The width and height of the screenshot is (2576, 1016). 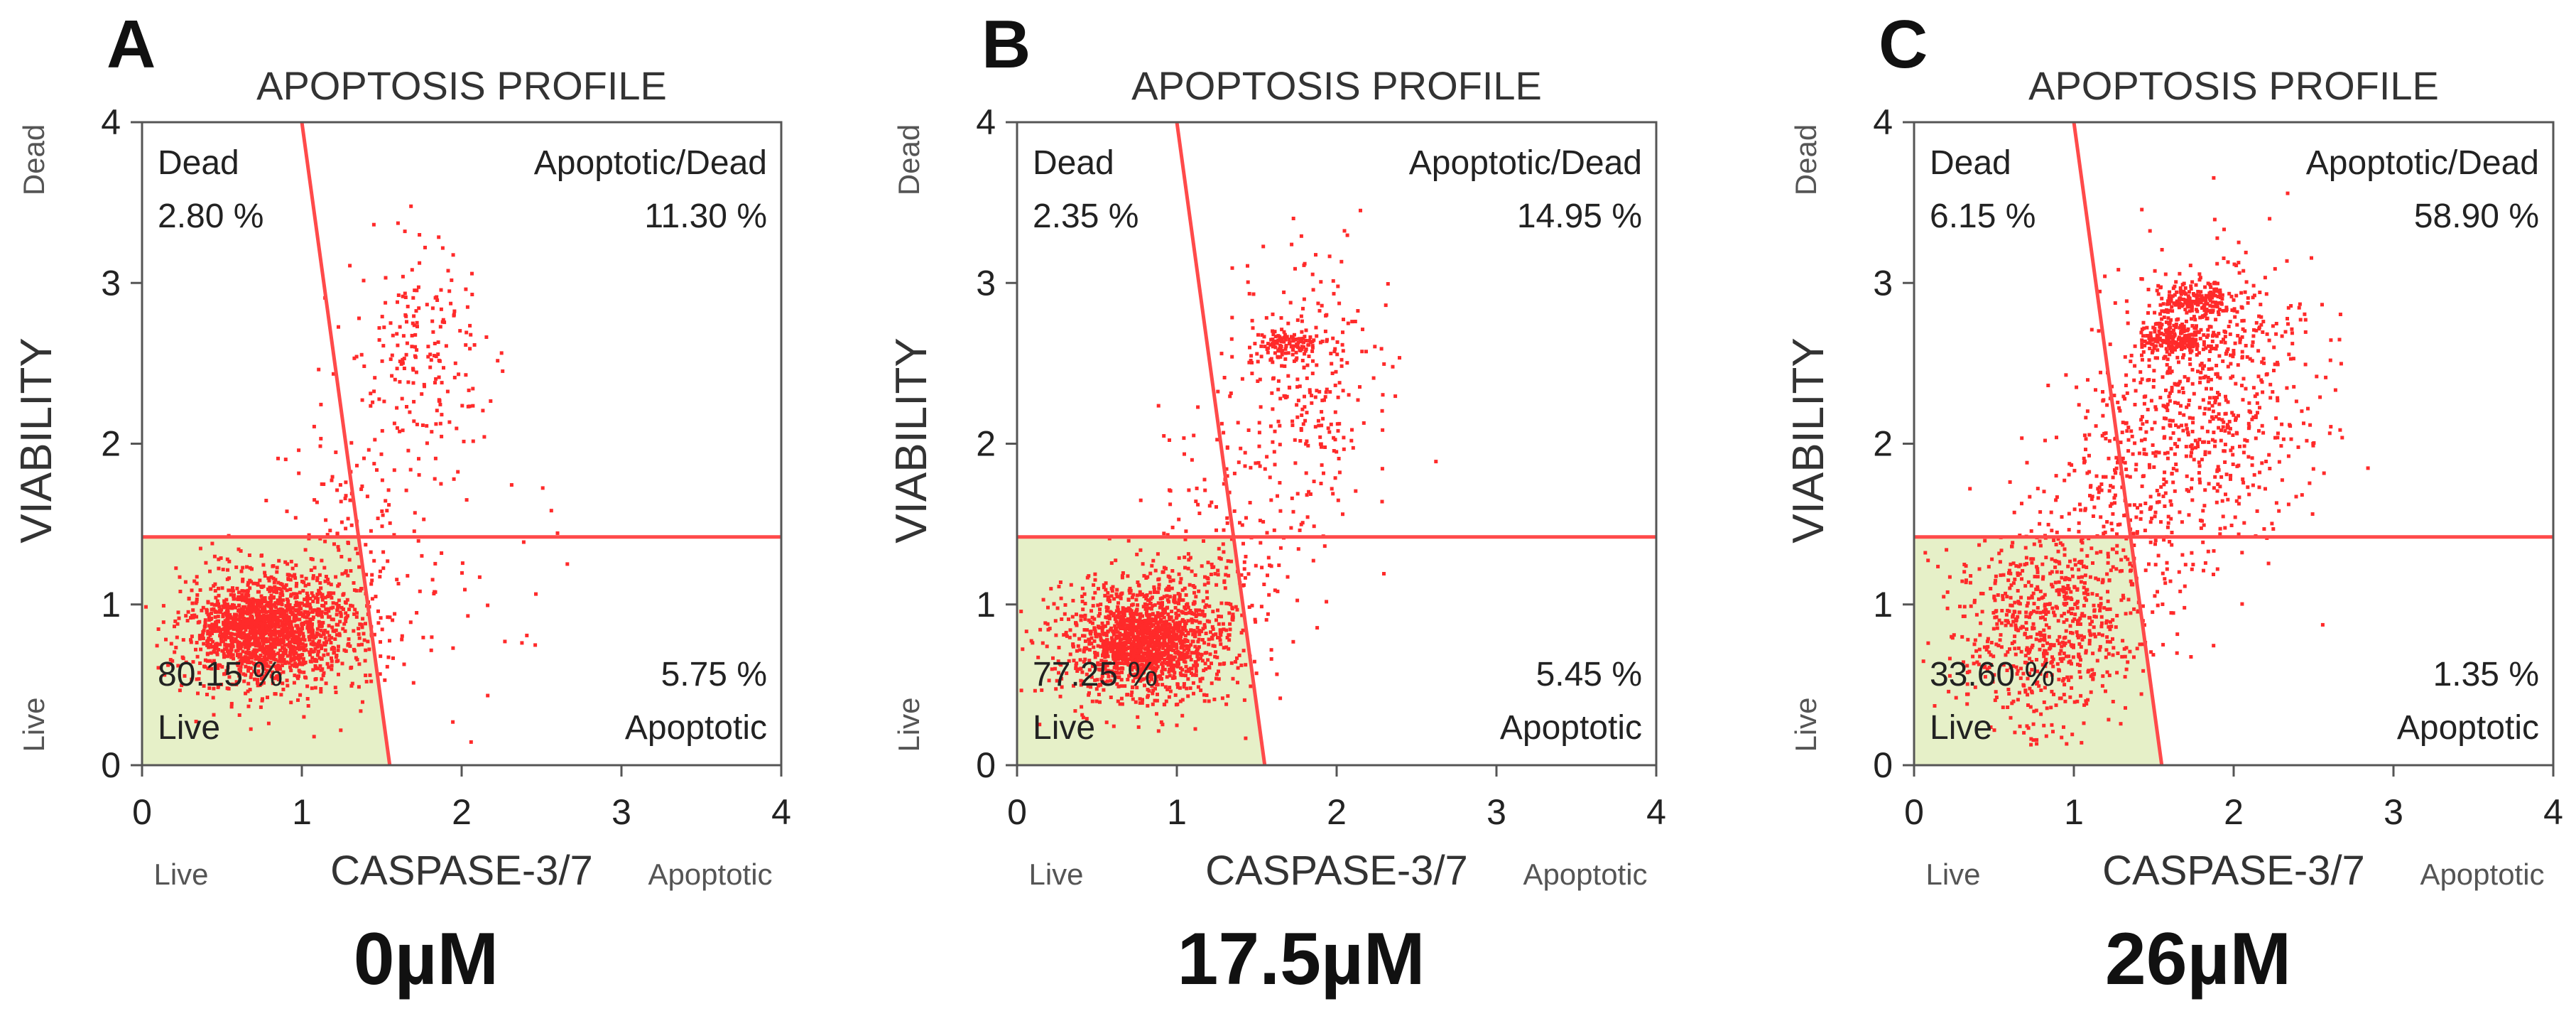 I want to click on chart-title: APOPTOSIS PROFILE, so click(x=1337, y=85).